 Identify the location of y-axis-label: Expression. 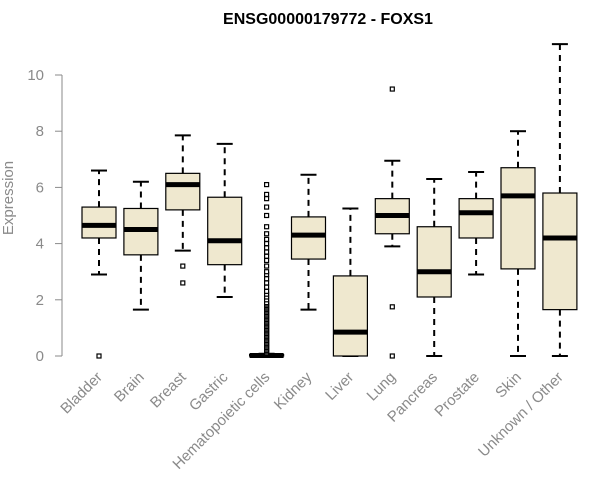
(8, 198).